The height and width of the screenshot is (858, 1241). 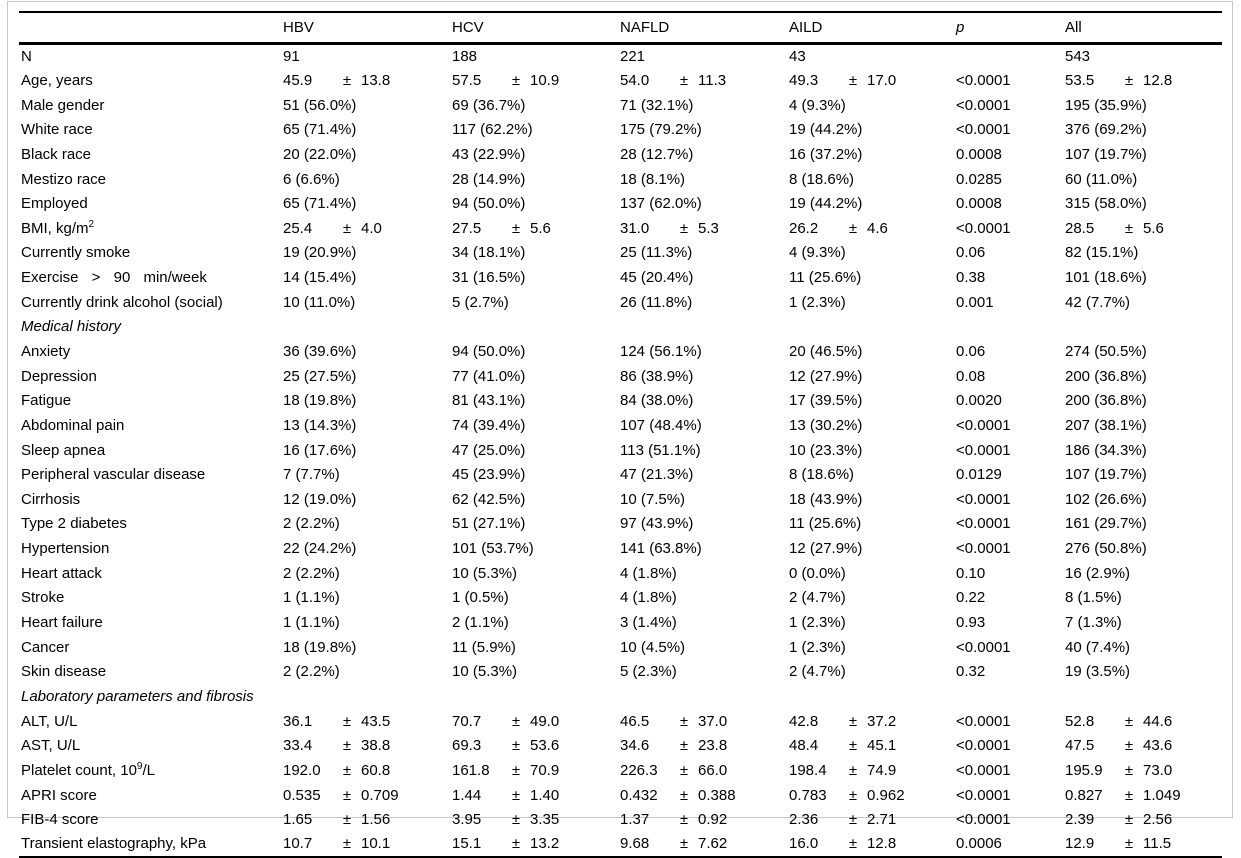 I want to click on cell-nafld: 34.6 ±23.8, so click(x=704, y=745).